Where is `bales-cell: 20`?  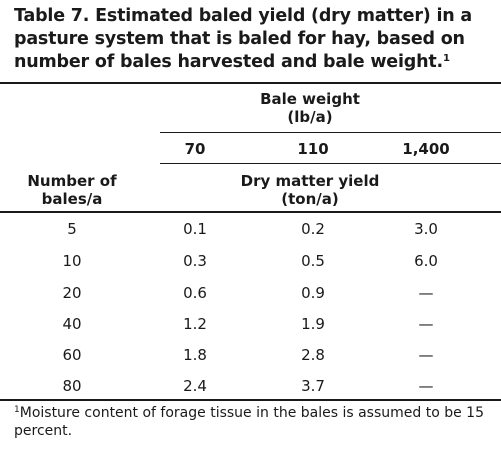
bales-cell: 20 is located at coordinates (72, 293).